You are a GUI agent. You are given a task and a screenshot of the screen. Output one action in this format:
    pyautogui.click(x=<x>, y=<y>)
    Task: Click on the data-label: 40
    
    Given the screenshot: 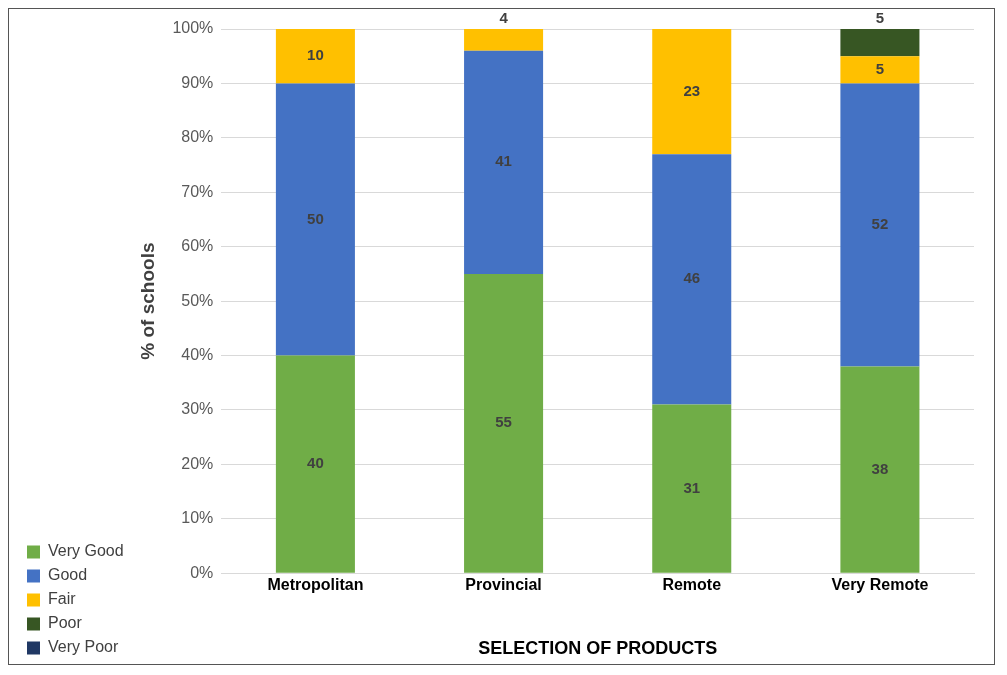 What is the action you would take?
    pyautogui.click(x=315, y=463)
    